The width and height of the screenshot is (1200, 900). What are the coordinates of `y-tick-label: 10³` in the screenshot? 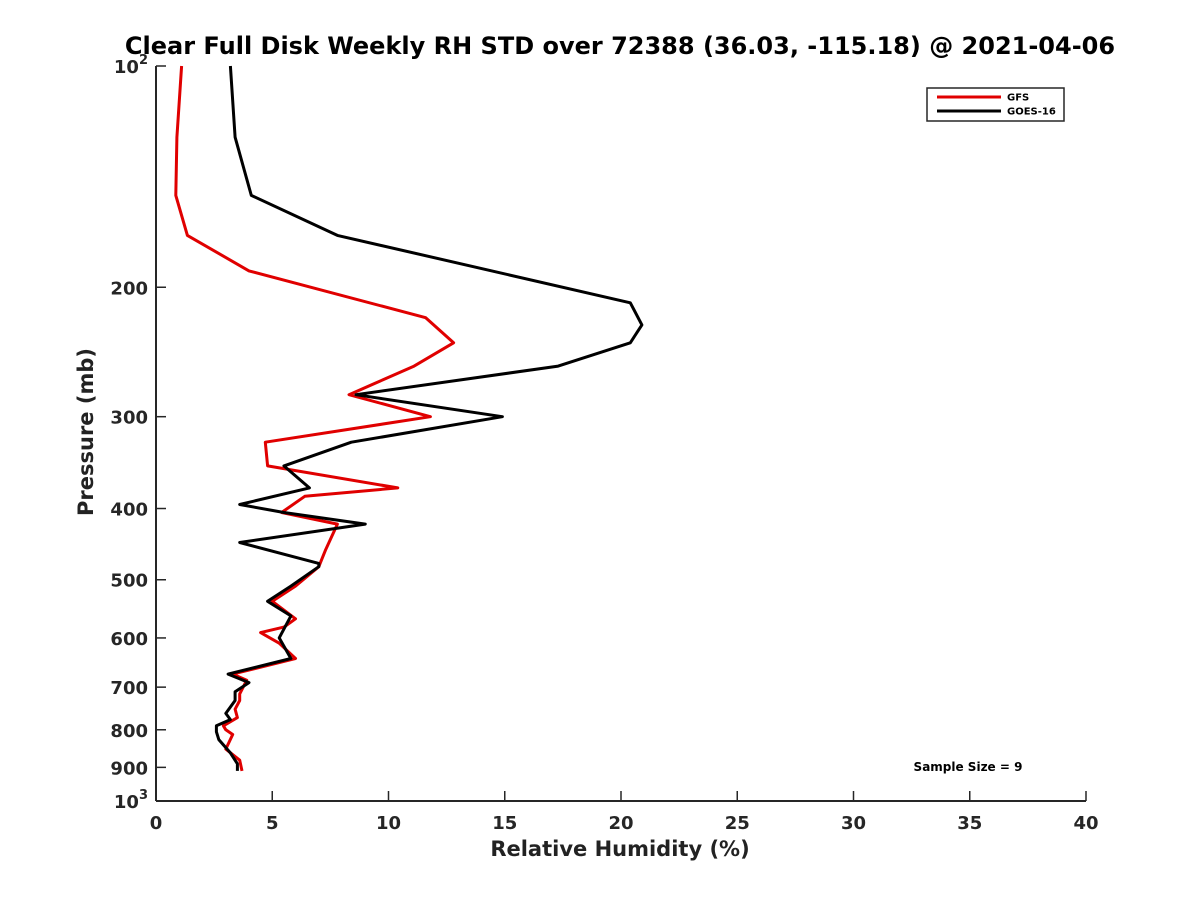 It's located at (131, 800).